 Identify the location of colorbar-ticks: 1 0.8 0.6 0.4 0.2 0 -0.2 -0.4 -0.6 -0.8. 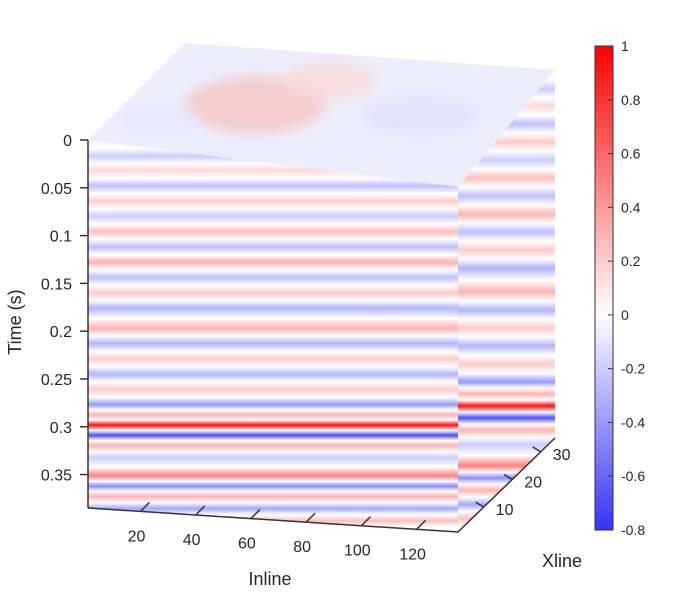
(626, 288).